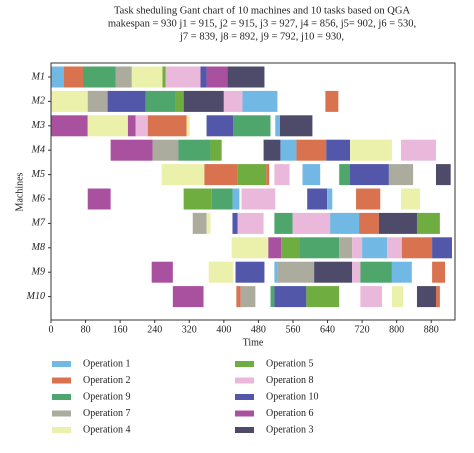 Image resolution: width=474 pixels, height=453 pixels. What do you see at coordinates (86, 329) in the screenshot?
I see `x-tick-label: 80` at bounding box center [86, 329].